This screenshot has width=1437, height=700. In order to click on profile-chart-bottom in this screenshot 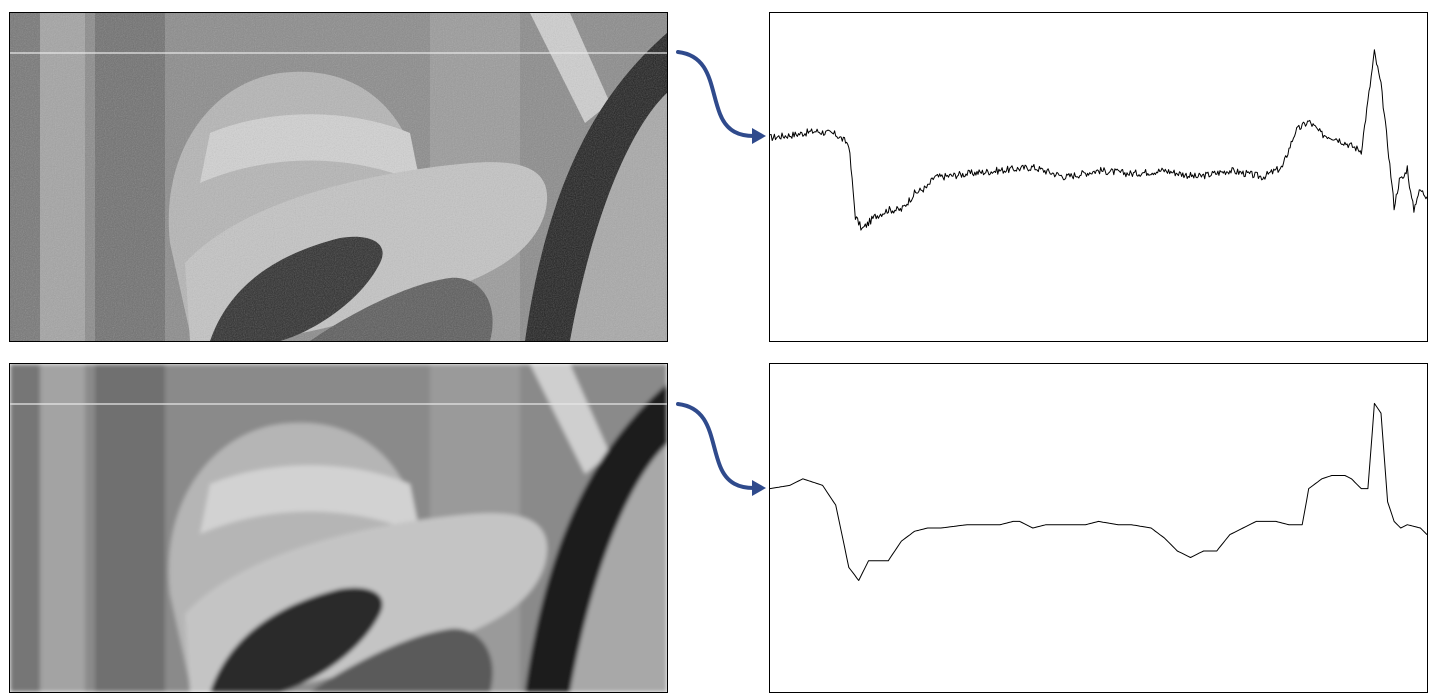, I will do `click(1098, 491)`.